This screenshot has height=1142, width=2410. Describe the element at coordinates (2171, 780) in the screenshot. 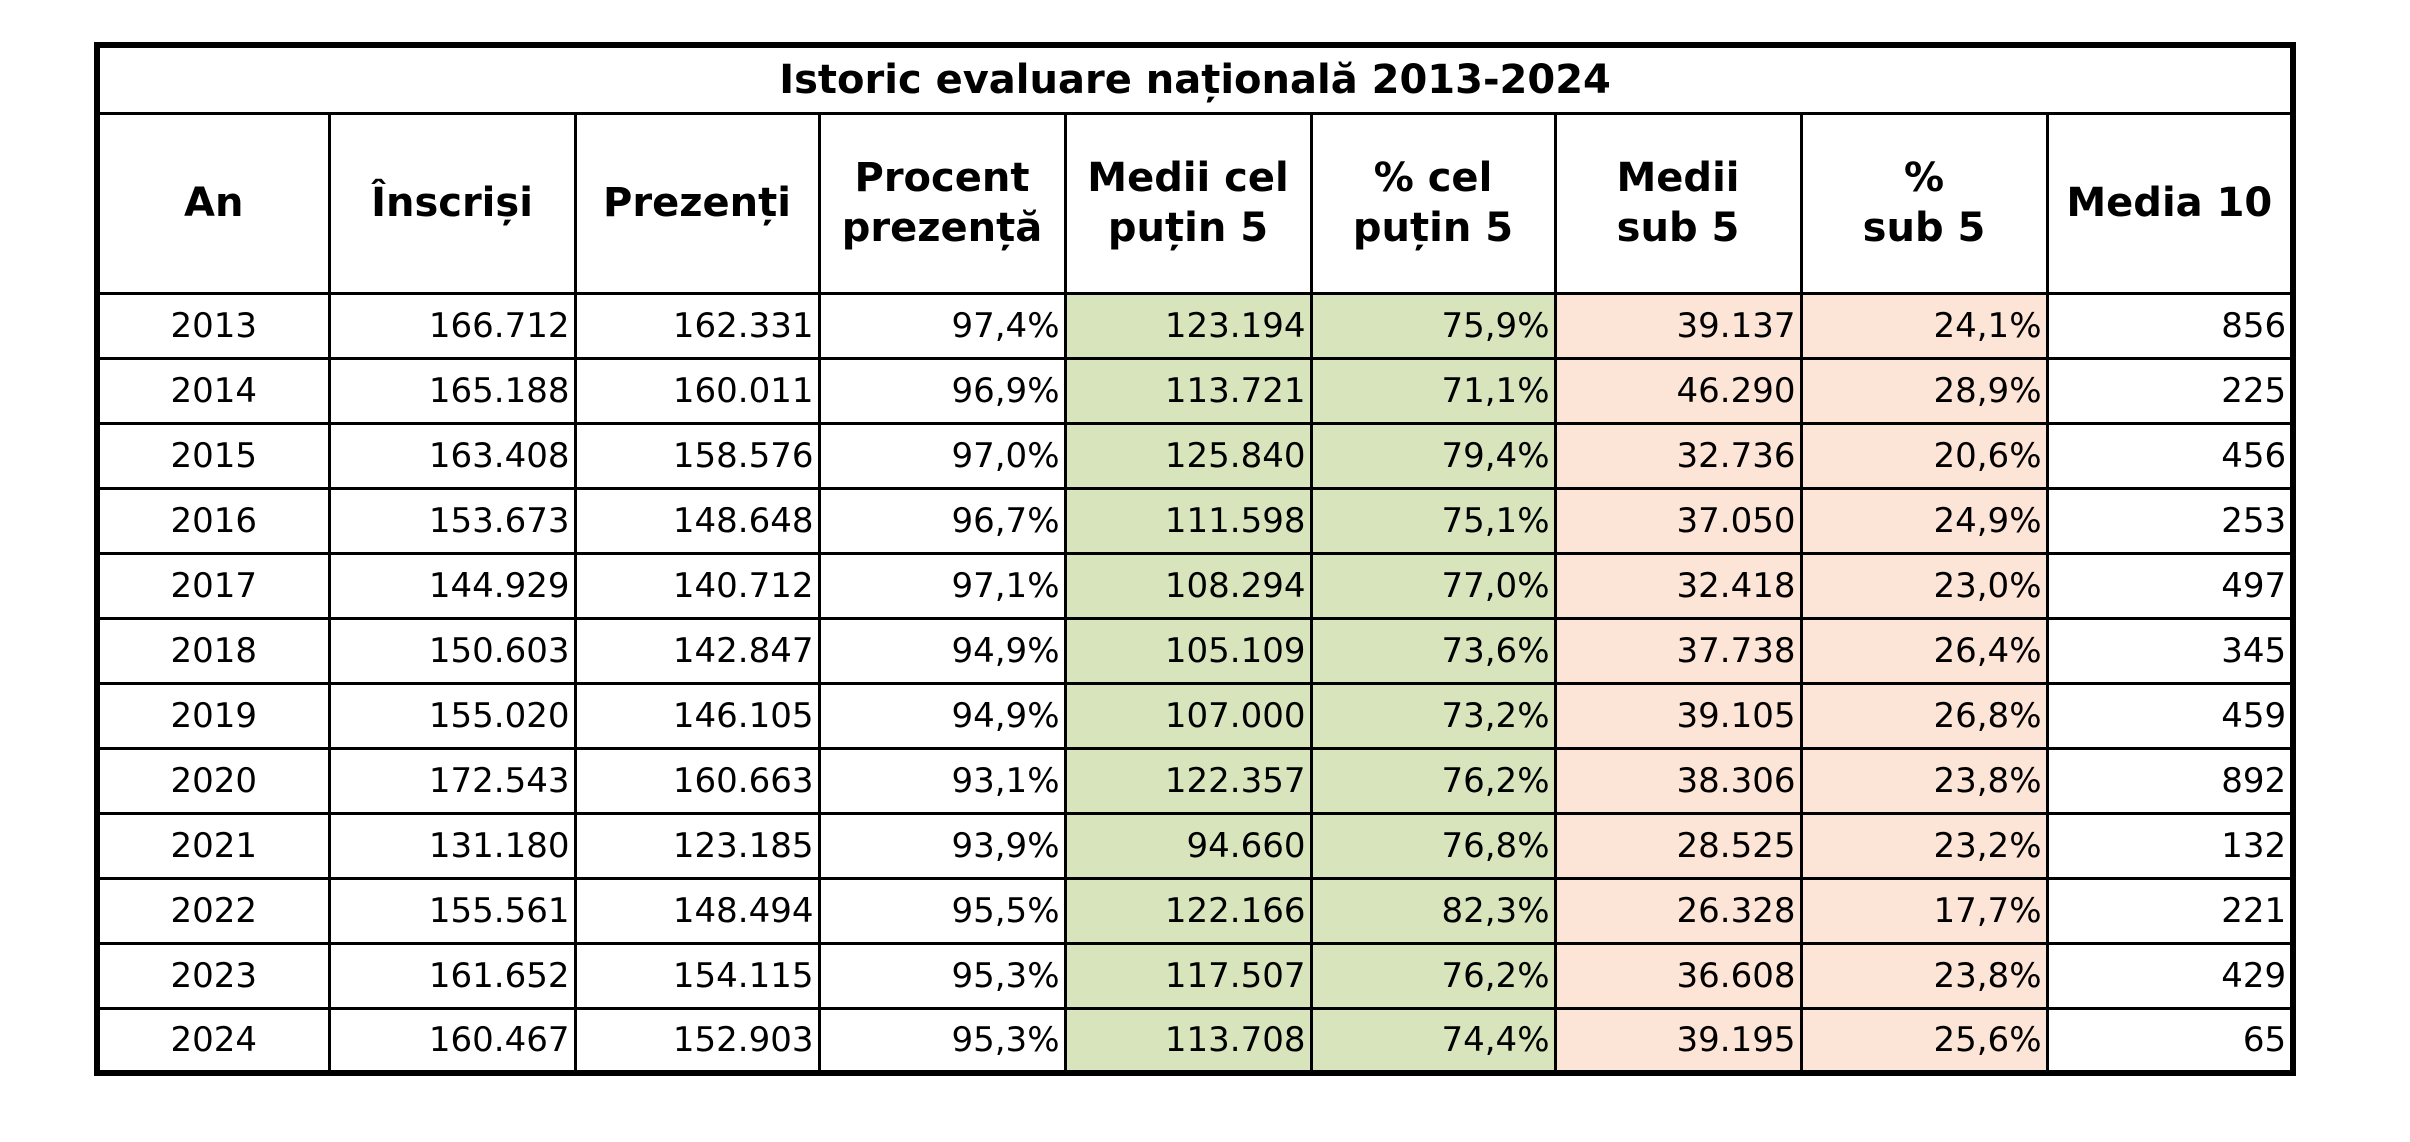

I see `table-cell: 892` at that location.